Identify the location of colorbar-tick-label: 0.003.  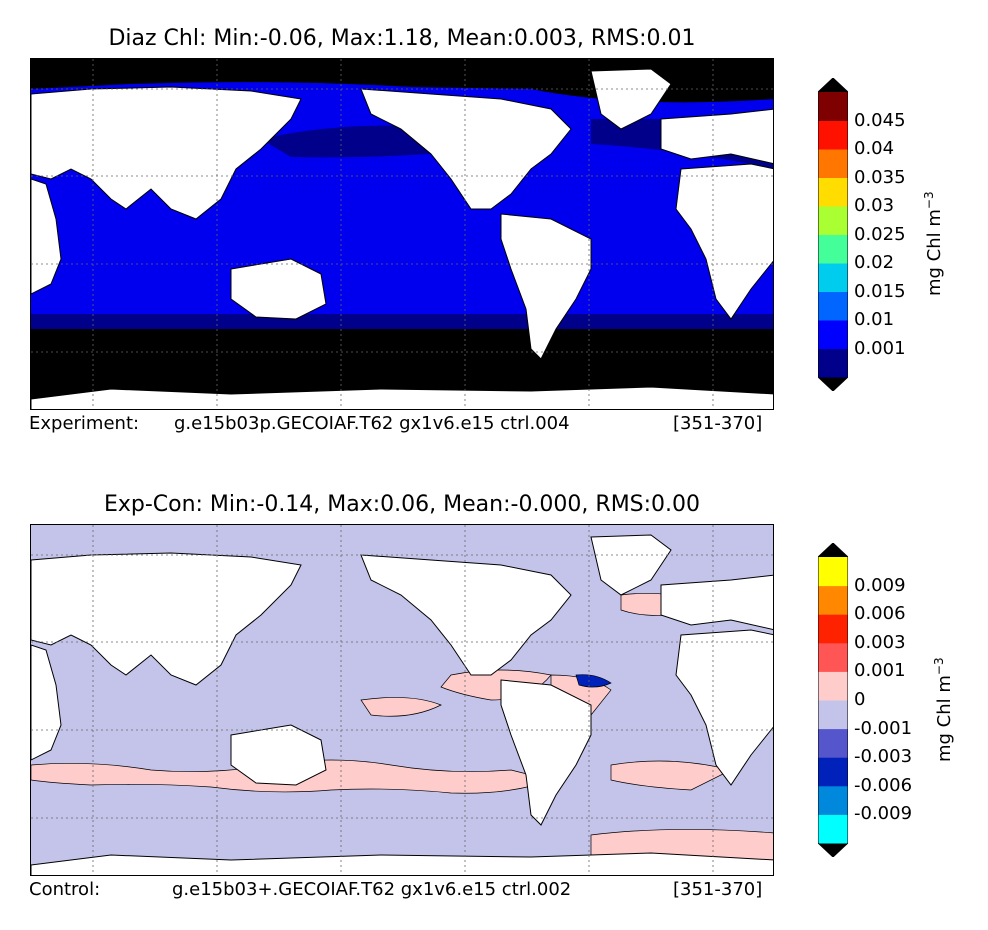
(880, 642).